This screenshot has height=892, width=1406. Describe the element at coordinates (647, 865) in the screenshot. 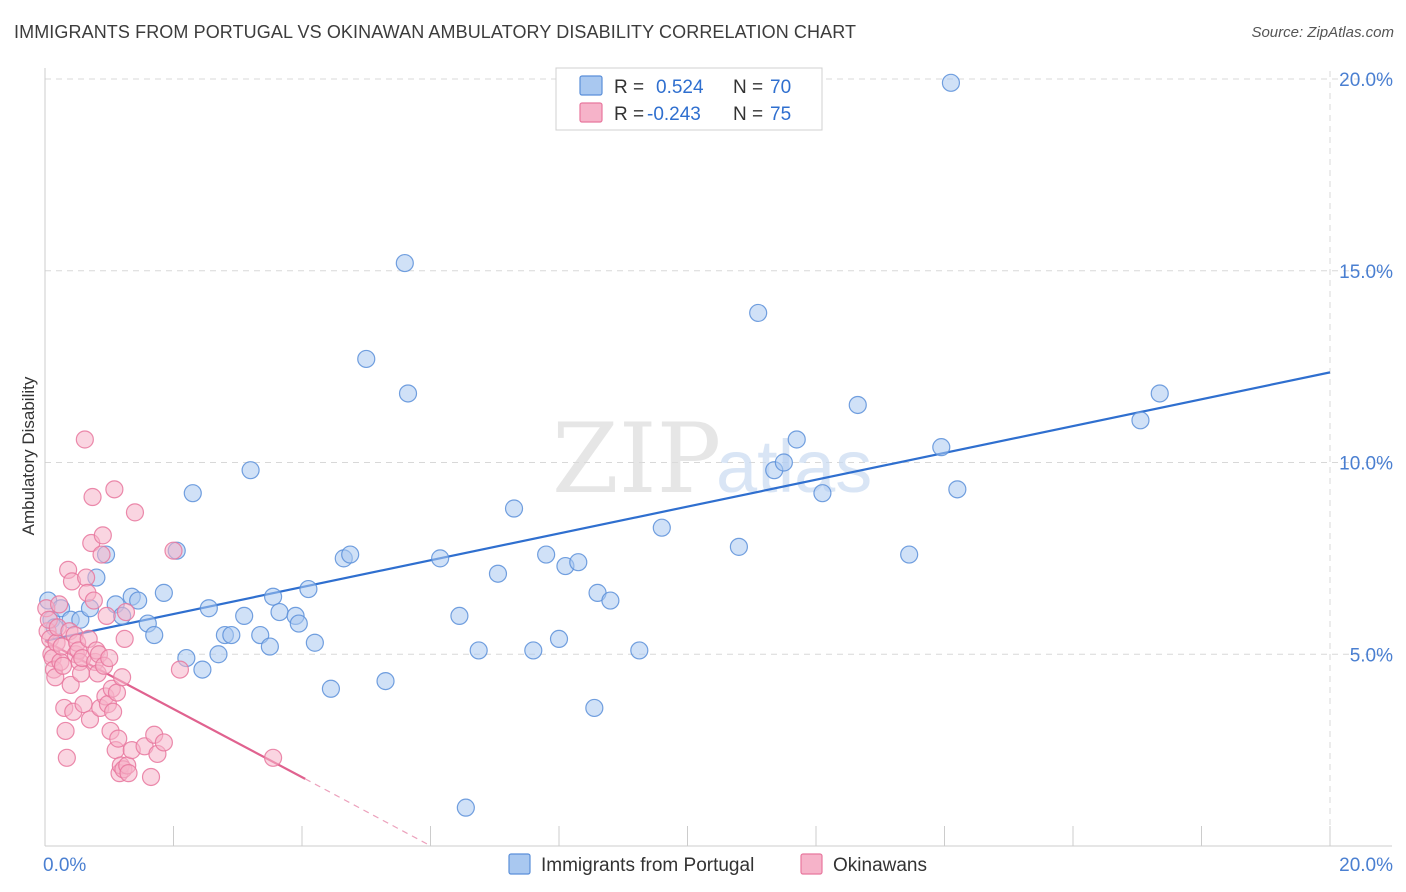

I see `series-legend-label-portugal: Immigrants from Portugal` at that location.